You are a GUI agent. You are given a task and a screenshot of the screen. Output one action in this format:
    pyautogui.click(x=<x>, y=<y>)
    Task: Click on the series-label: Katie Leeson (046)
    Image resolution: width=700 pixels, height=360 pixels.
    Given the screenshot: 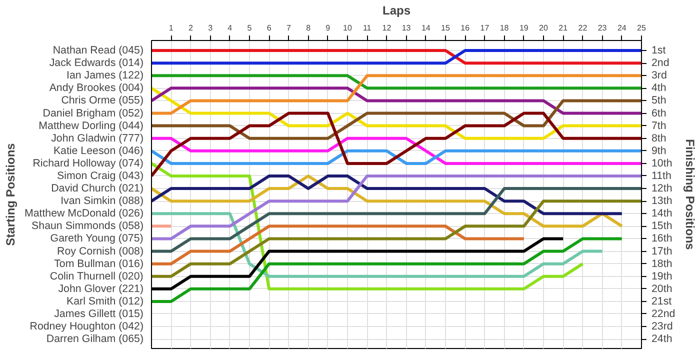 What is the action you would take?
    pyautogui.click(x=98, y=150)
    